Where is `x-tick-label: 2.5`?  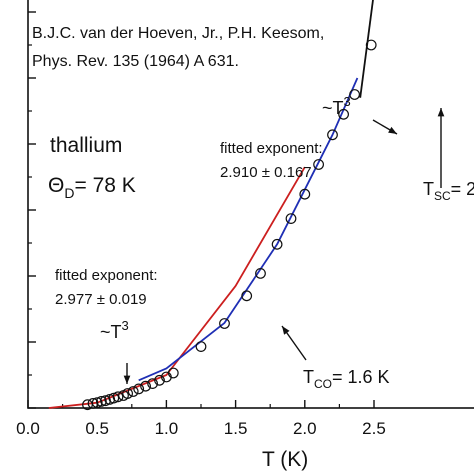 x-tick-label: 2.5 is located at coordinates (374, 428).